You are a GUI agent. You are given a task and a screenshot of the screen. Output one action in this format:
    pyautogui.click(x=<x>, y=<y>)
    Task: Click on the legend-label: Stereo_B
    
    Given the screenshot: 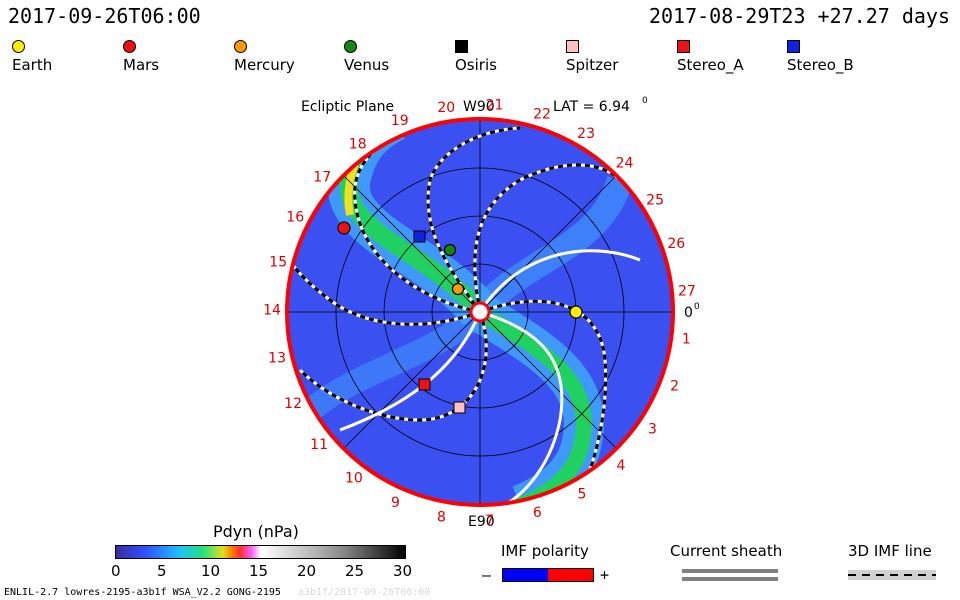 What is the action you would take?
    pyautogui.click(x=820, y=65)
    